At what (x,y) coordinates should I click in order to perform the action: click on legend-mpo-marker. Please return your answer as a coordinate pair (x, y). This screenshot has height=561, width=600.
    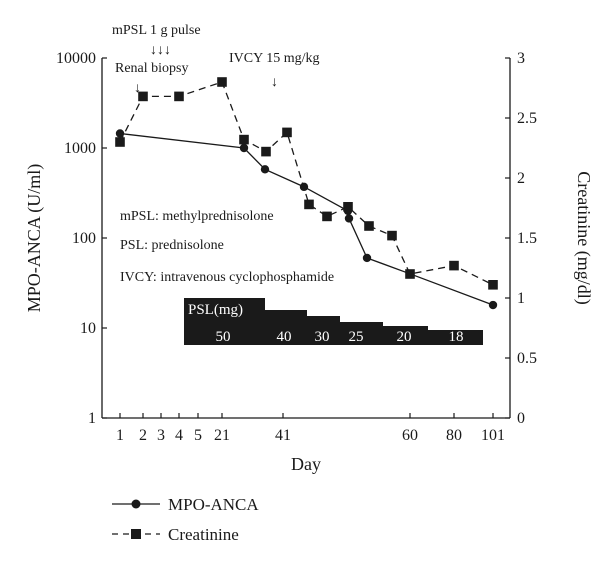
    Looking at the image, I should click on (136, 504).